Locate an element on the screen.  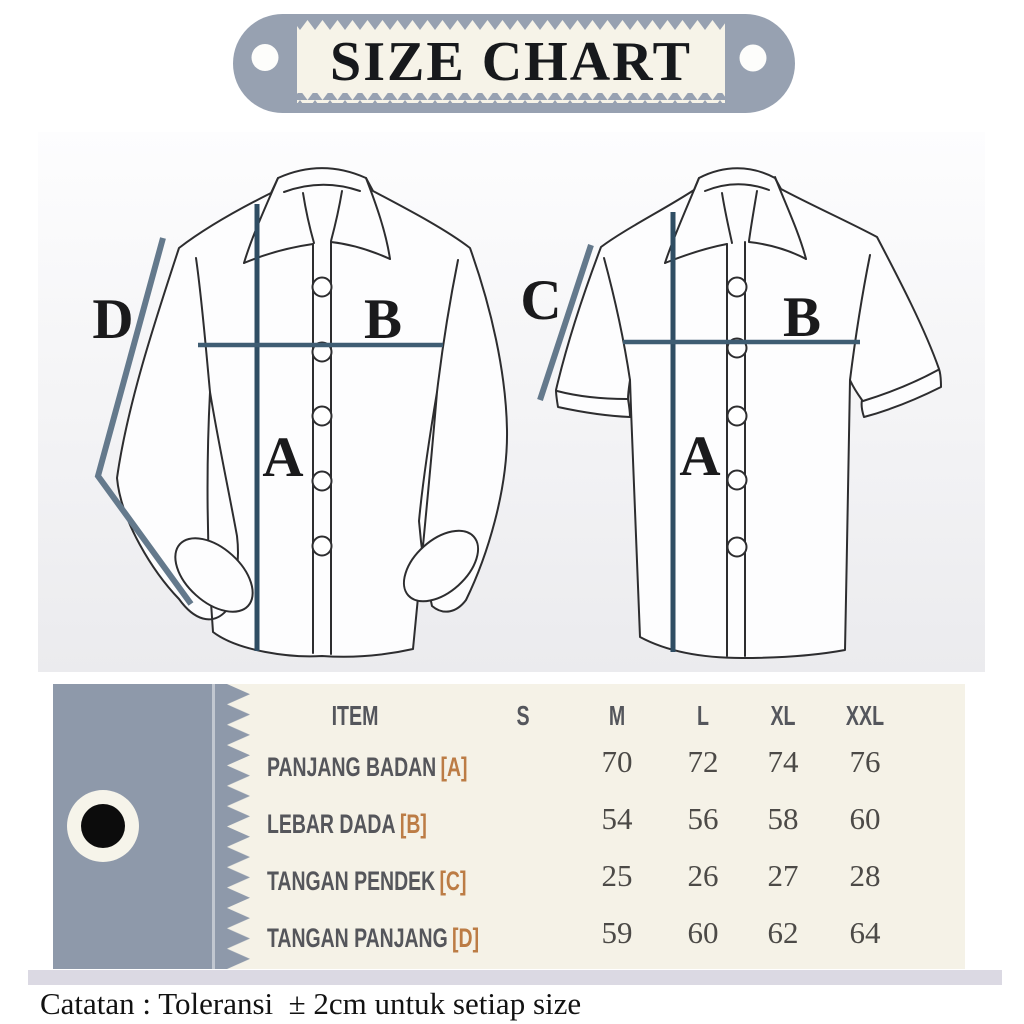
header-s: S is located at coordinates (523, 715).